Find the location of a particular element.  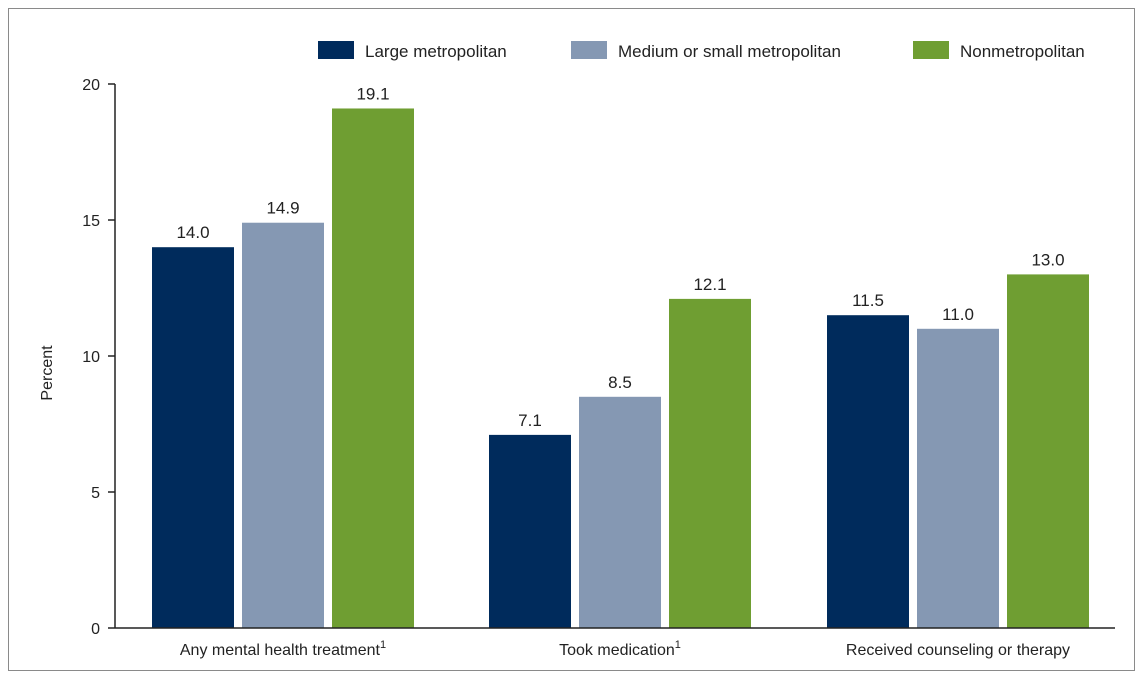

data-label: 11.5 is located at coordinates (868, 300).